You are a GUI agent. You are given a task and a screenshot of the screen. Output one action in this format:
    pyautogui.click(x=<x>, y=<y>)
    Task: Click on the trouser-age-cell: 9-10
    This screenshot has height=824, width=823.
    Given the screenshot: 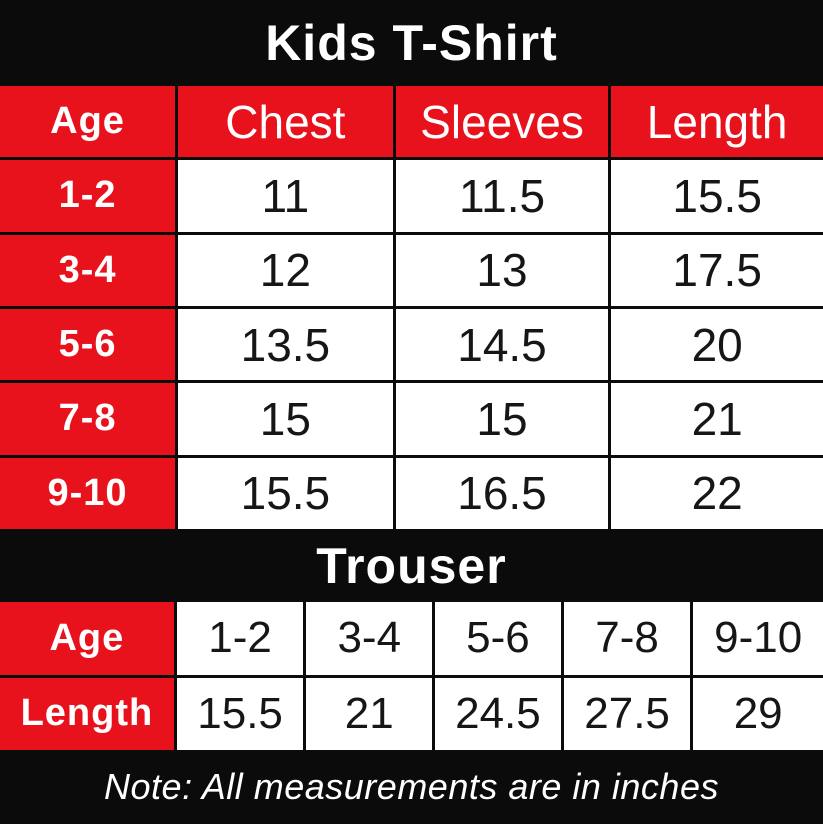 What is the action you would take?
    pyautogui.click(x=758, y=638)
    